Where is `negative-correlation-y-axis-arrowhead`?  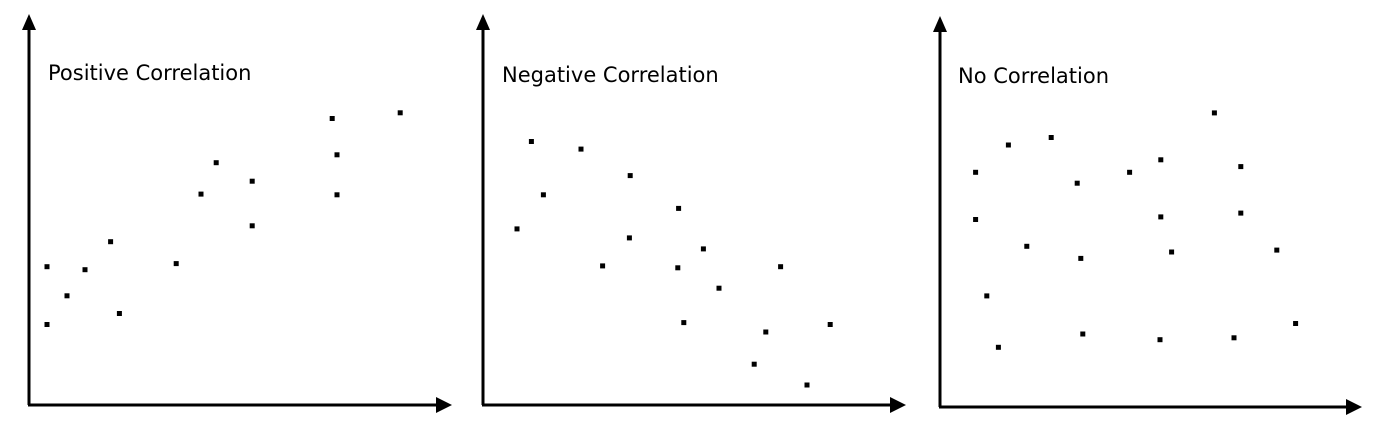 negative-correlation-y-axis-arrowhead is located at coordinates (483, 22).